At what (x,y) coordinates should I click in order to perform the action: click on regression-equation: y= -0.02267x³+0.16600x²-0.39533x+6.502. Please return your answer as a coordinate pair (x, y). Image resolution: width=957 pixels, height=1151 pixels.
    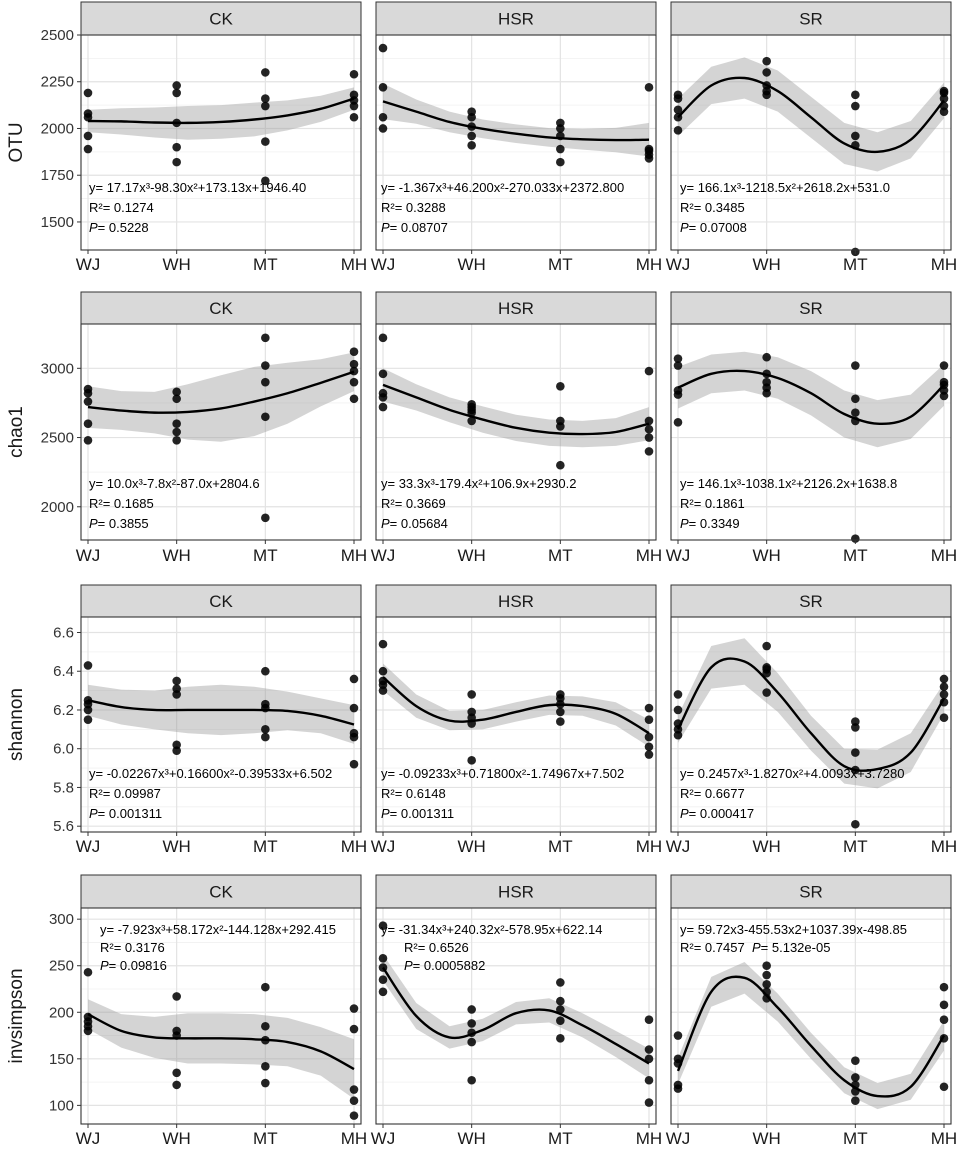
    Looking at the image, I should click on (210, 773).